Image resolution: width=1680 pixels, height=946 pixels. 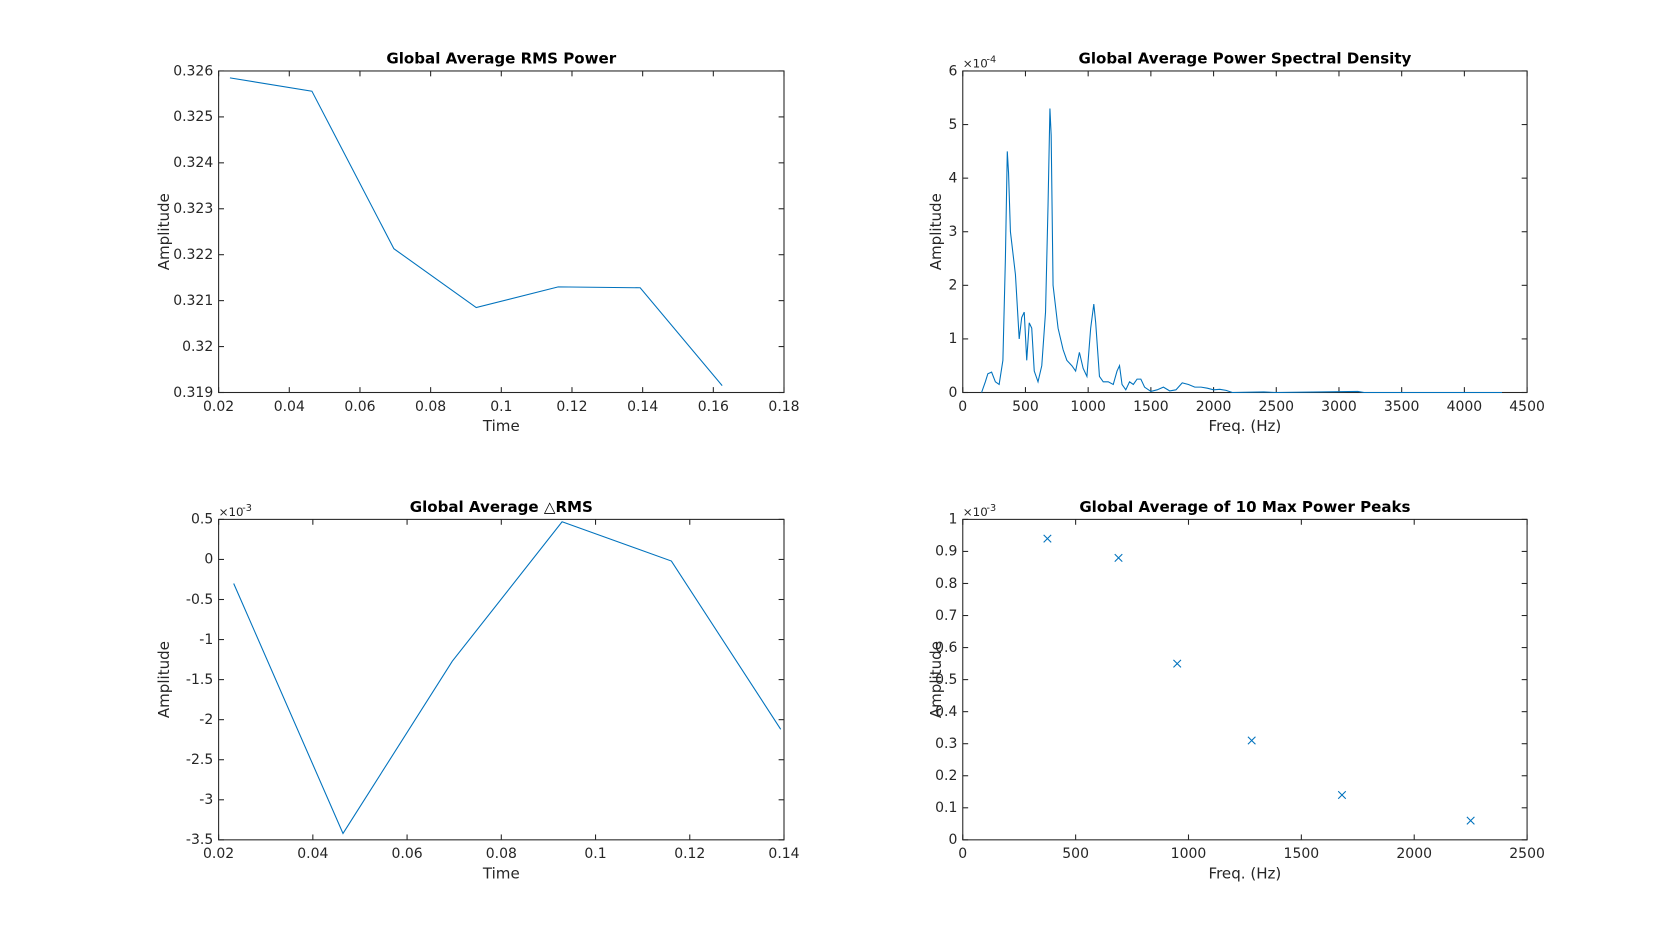 What do you see at coordinates (946, 584) in the screenshot?
I see `y-tick-label: 0.8` at bounding box center [946, 584].